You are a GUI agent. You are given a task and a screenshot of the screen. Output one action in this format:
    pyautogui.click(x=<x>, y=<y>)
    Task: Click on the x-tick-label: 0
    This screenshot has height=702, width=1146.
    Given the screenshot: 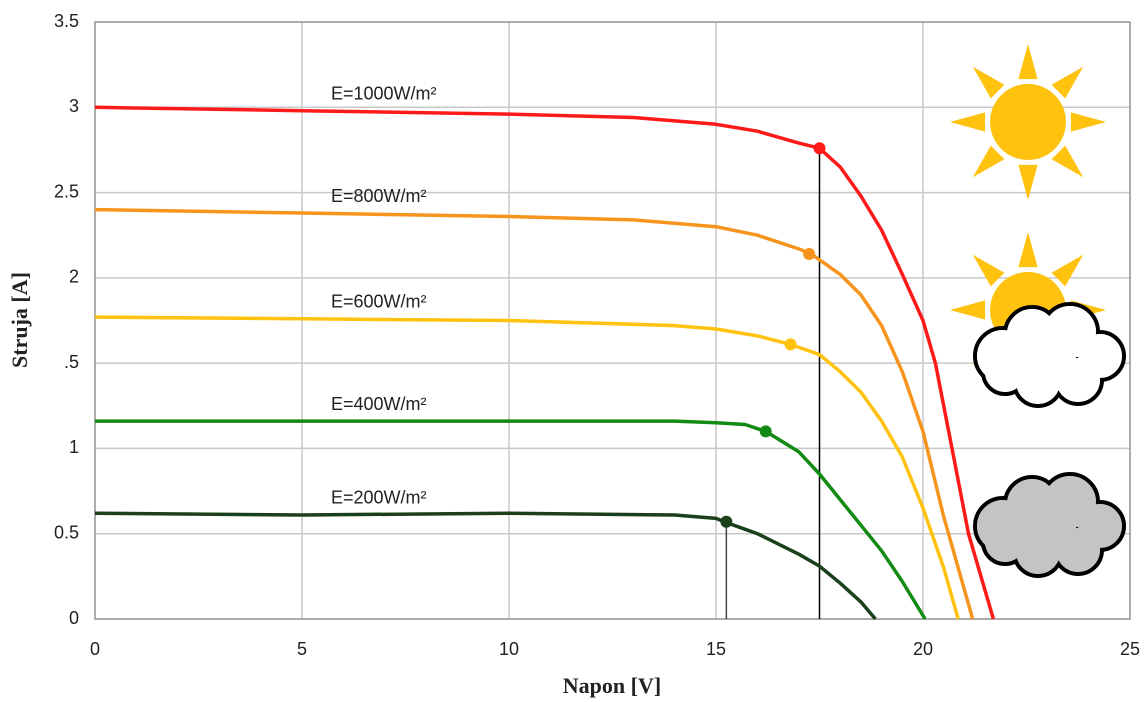 What is the action you would take?
    pyautogui.click(x=95, y=649)
    